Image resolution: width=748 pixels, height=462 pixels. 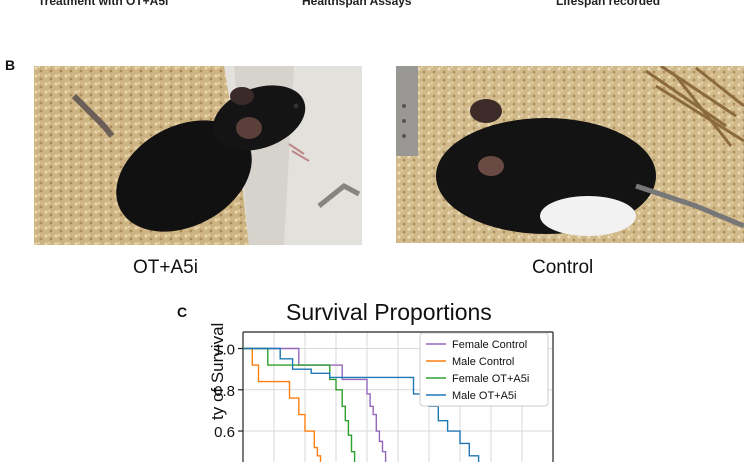 What do you see at coordinates (484, 369) in the screenshot?
I see `legend-box` at bounding box center [484, 369].